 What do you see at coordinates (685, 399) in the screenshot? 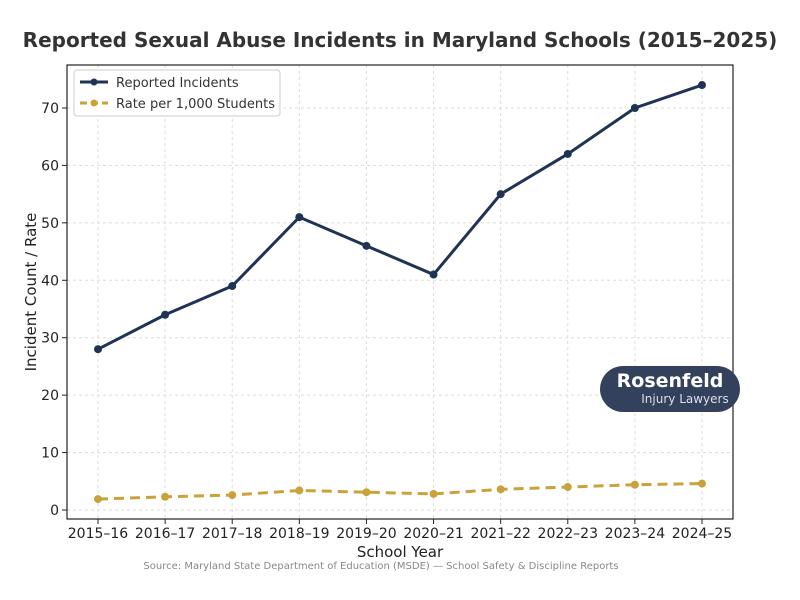
I see `logo-subtitle: Injury Lawyers` at bounding box center [685, 399].